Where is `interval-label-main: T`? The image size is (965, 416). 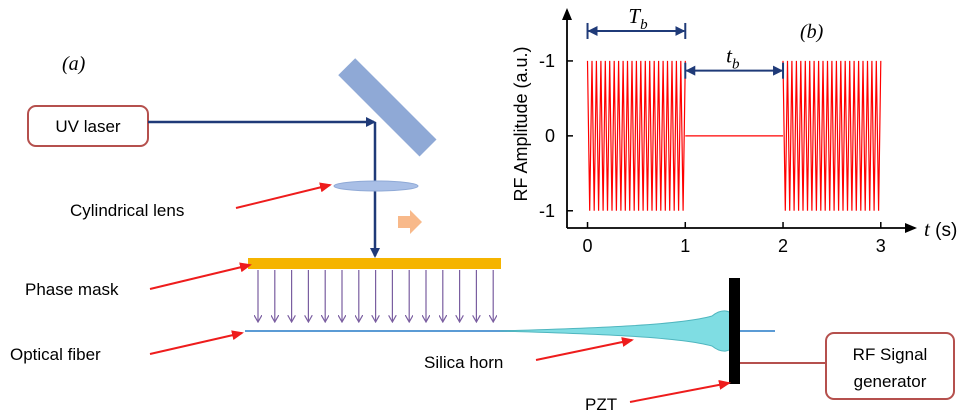 interval-label-main: T is located at coordinates (634, 16).